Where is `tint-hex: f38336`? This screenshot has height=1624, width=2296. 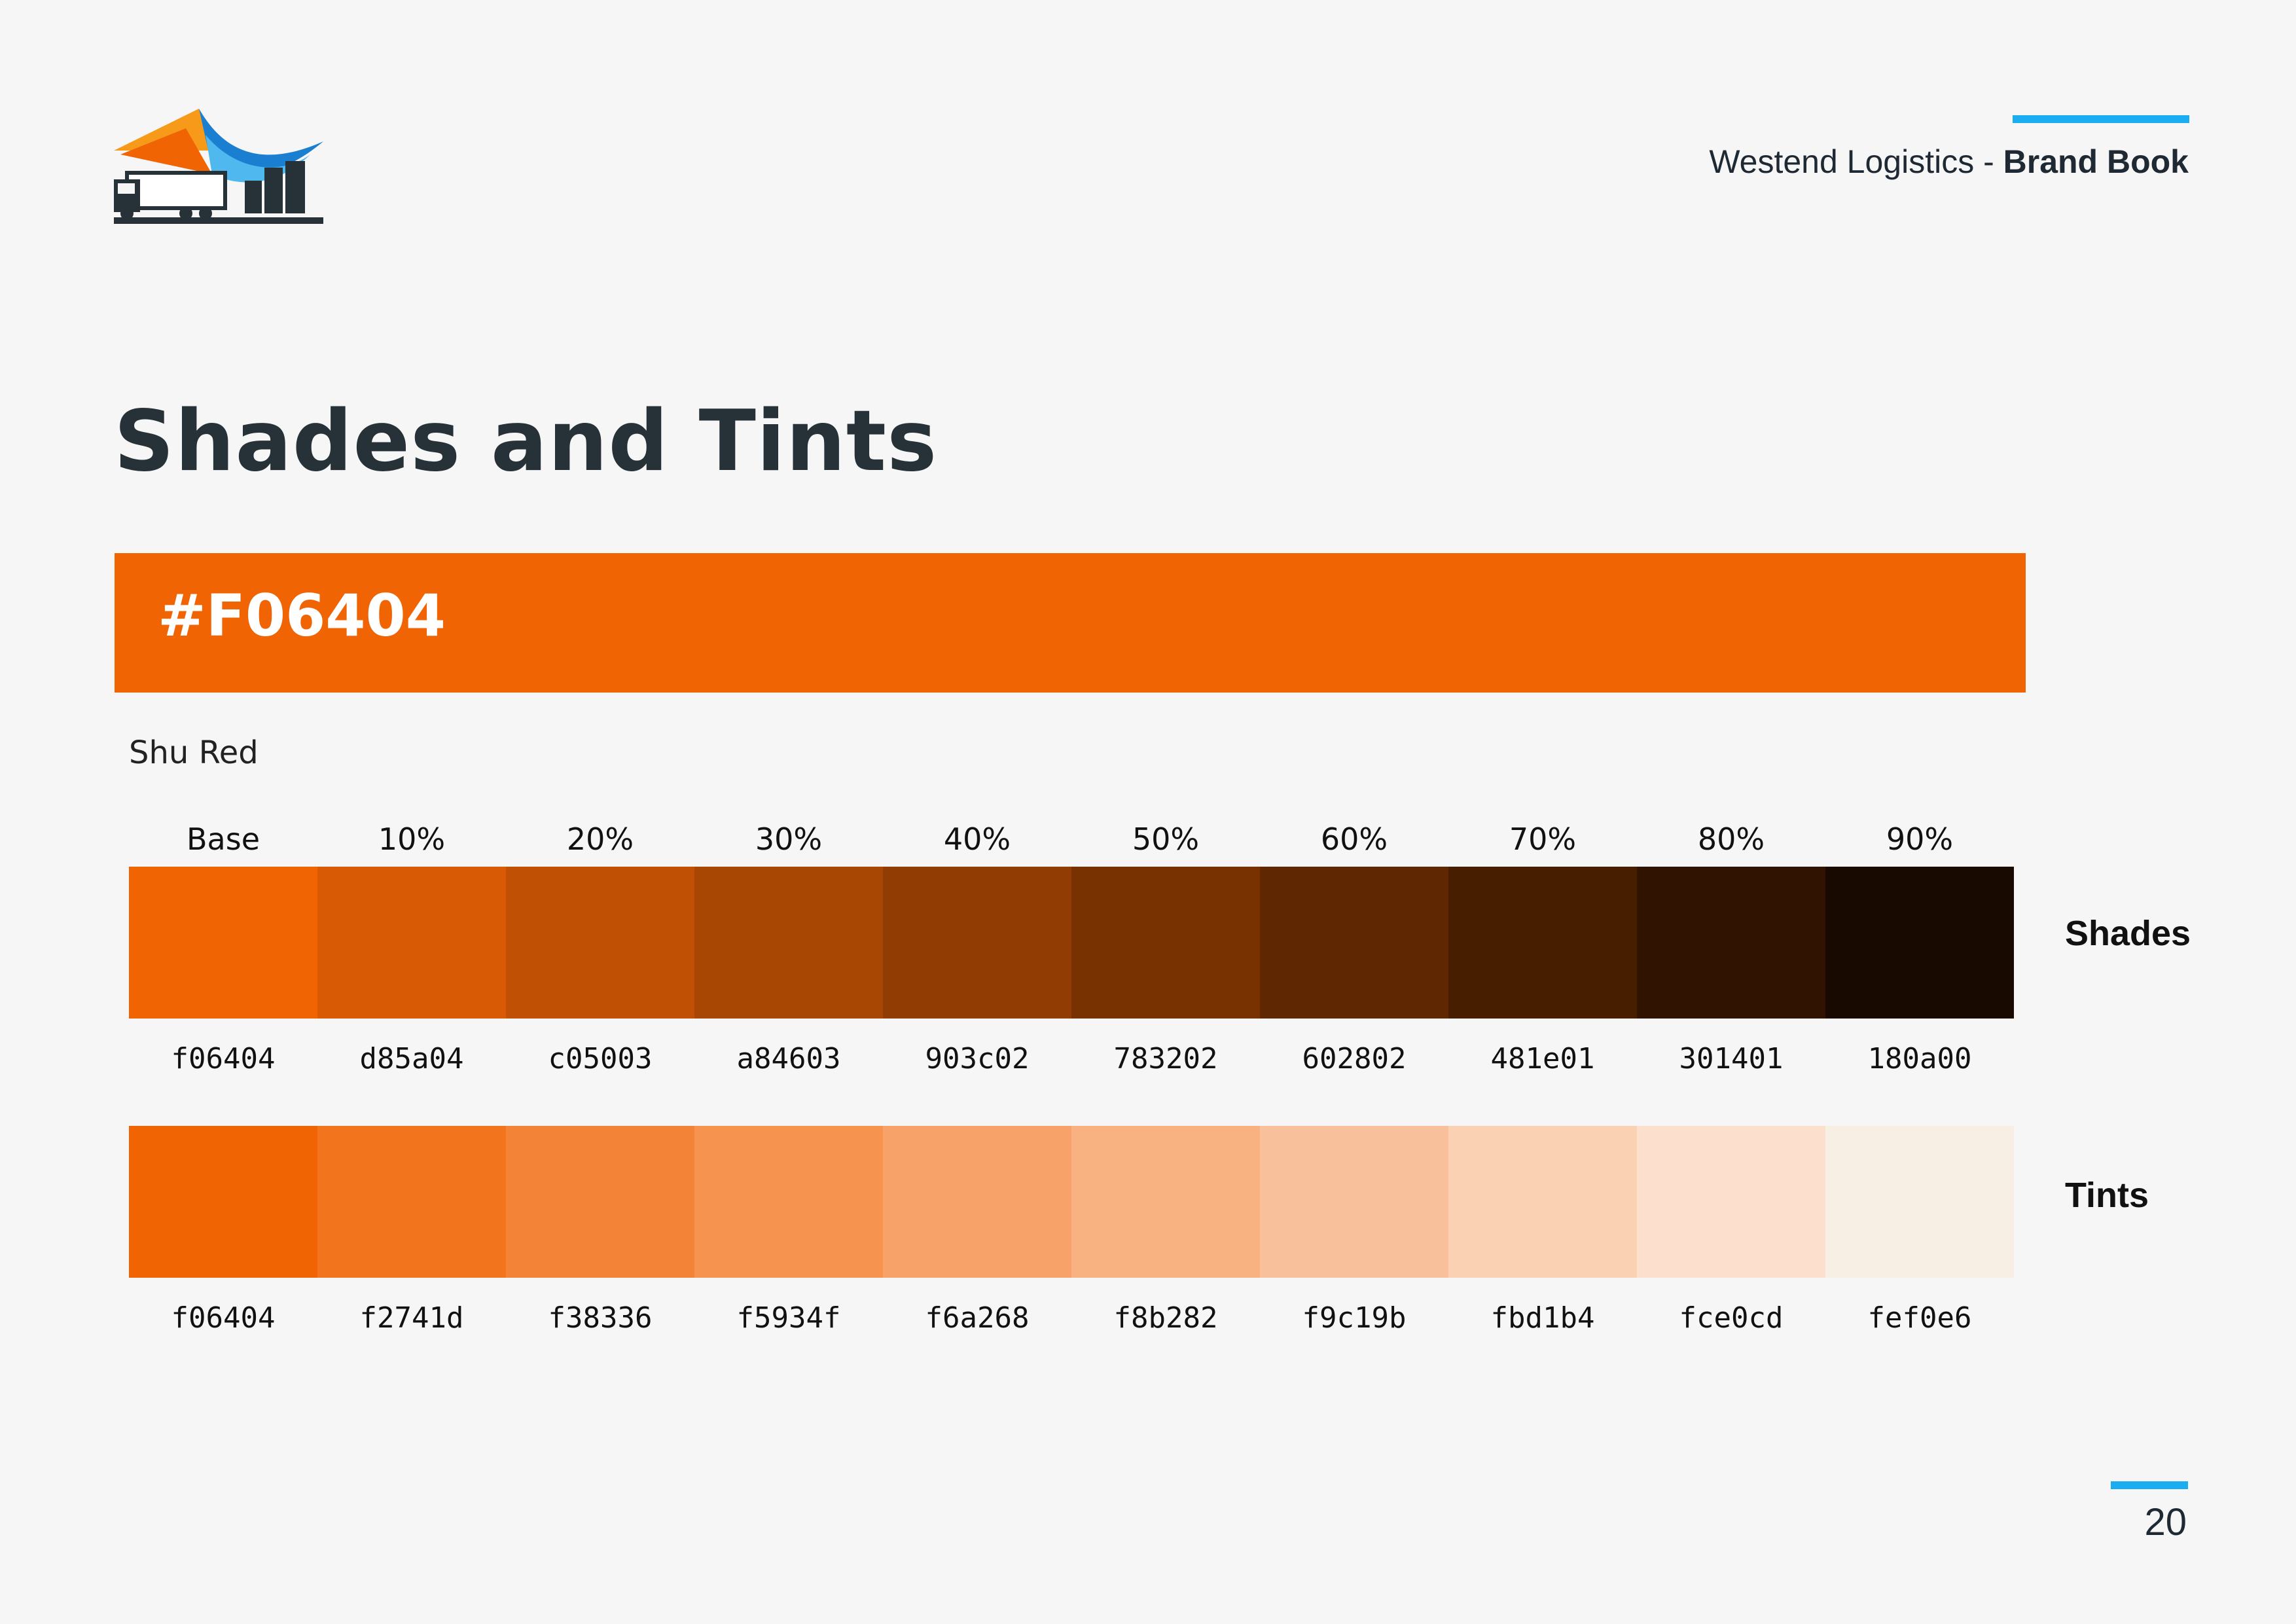 tint-hex: f38336 is located at coordinates (600, 1318).